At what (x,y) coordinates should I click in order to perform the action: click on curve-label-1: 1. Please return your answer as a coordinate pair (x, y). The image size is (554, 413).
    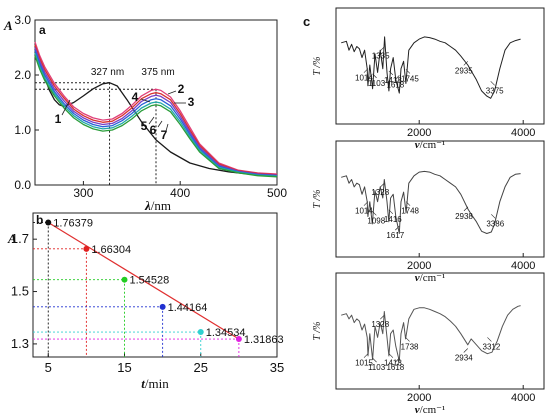
    Looking at the image, I should click on (58, 119).